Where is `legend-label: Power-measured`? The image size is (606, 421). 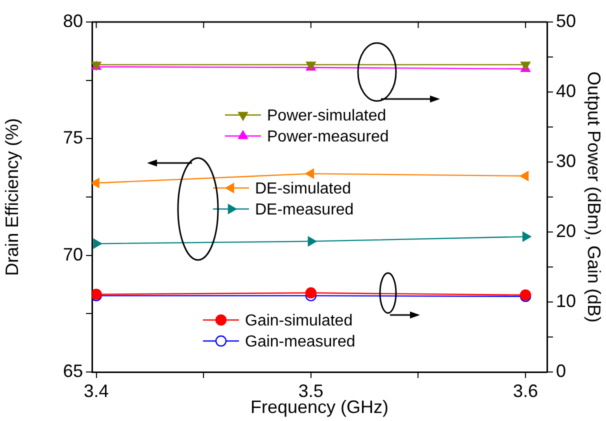 legend-label: Power-measured is located at coordinates (328, 137).